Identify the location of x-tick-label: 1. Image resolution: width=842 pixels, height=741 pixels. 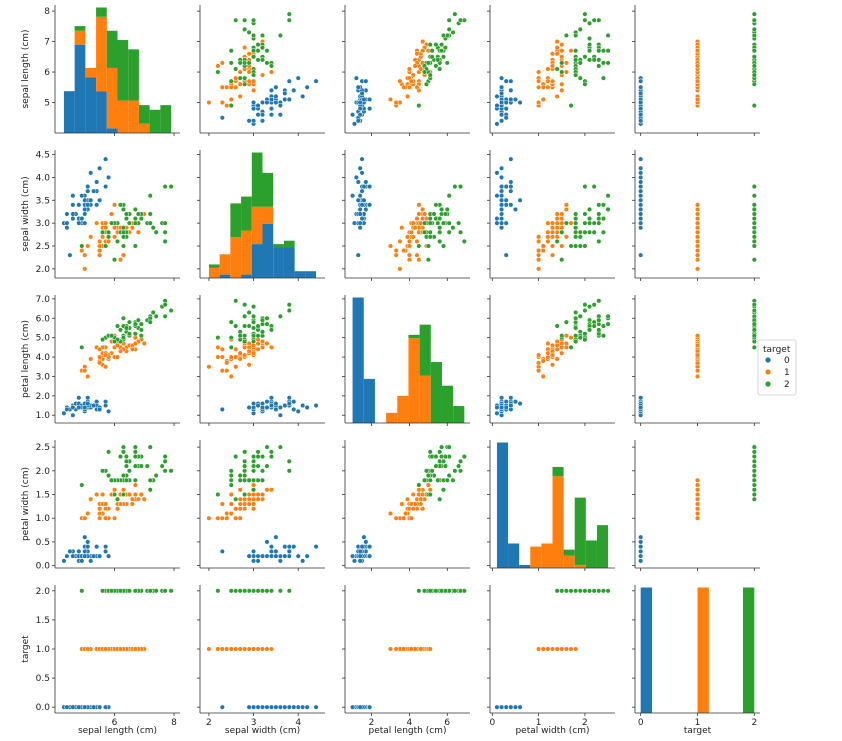
(539, 723).